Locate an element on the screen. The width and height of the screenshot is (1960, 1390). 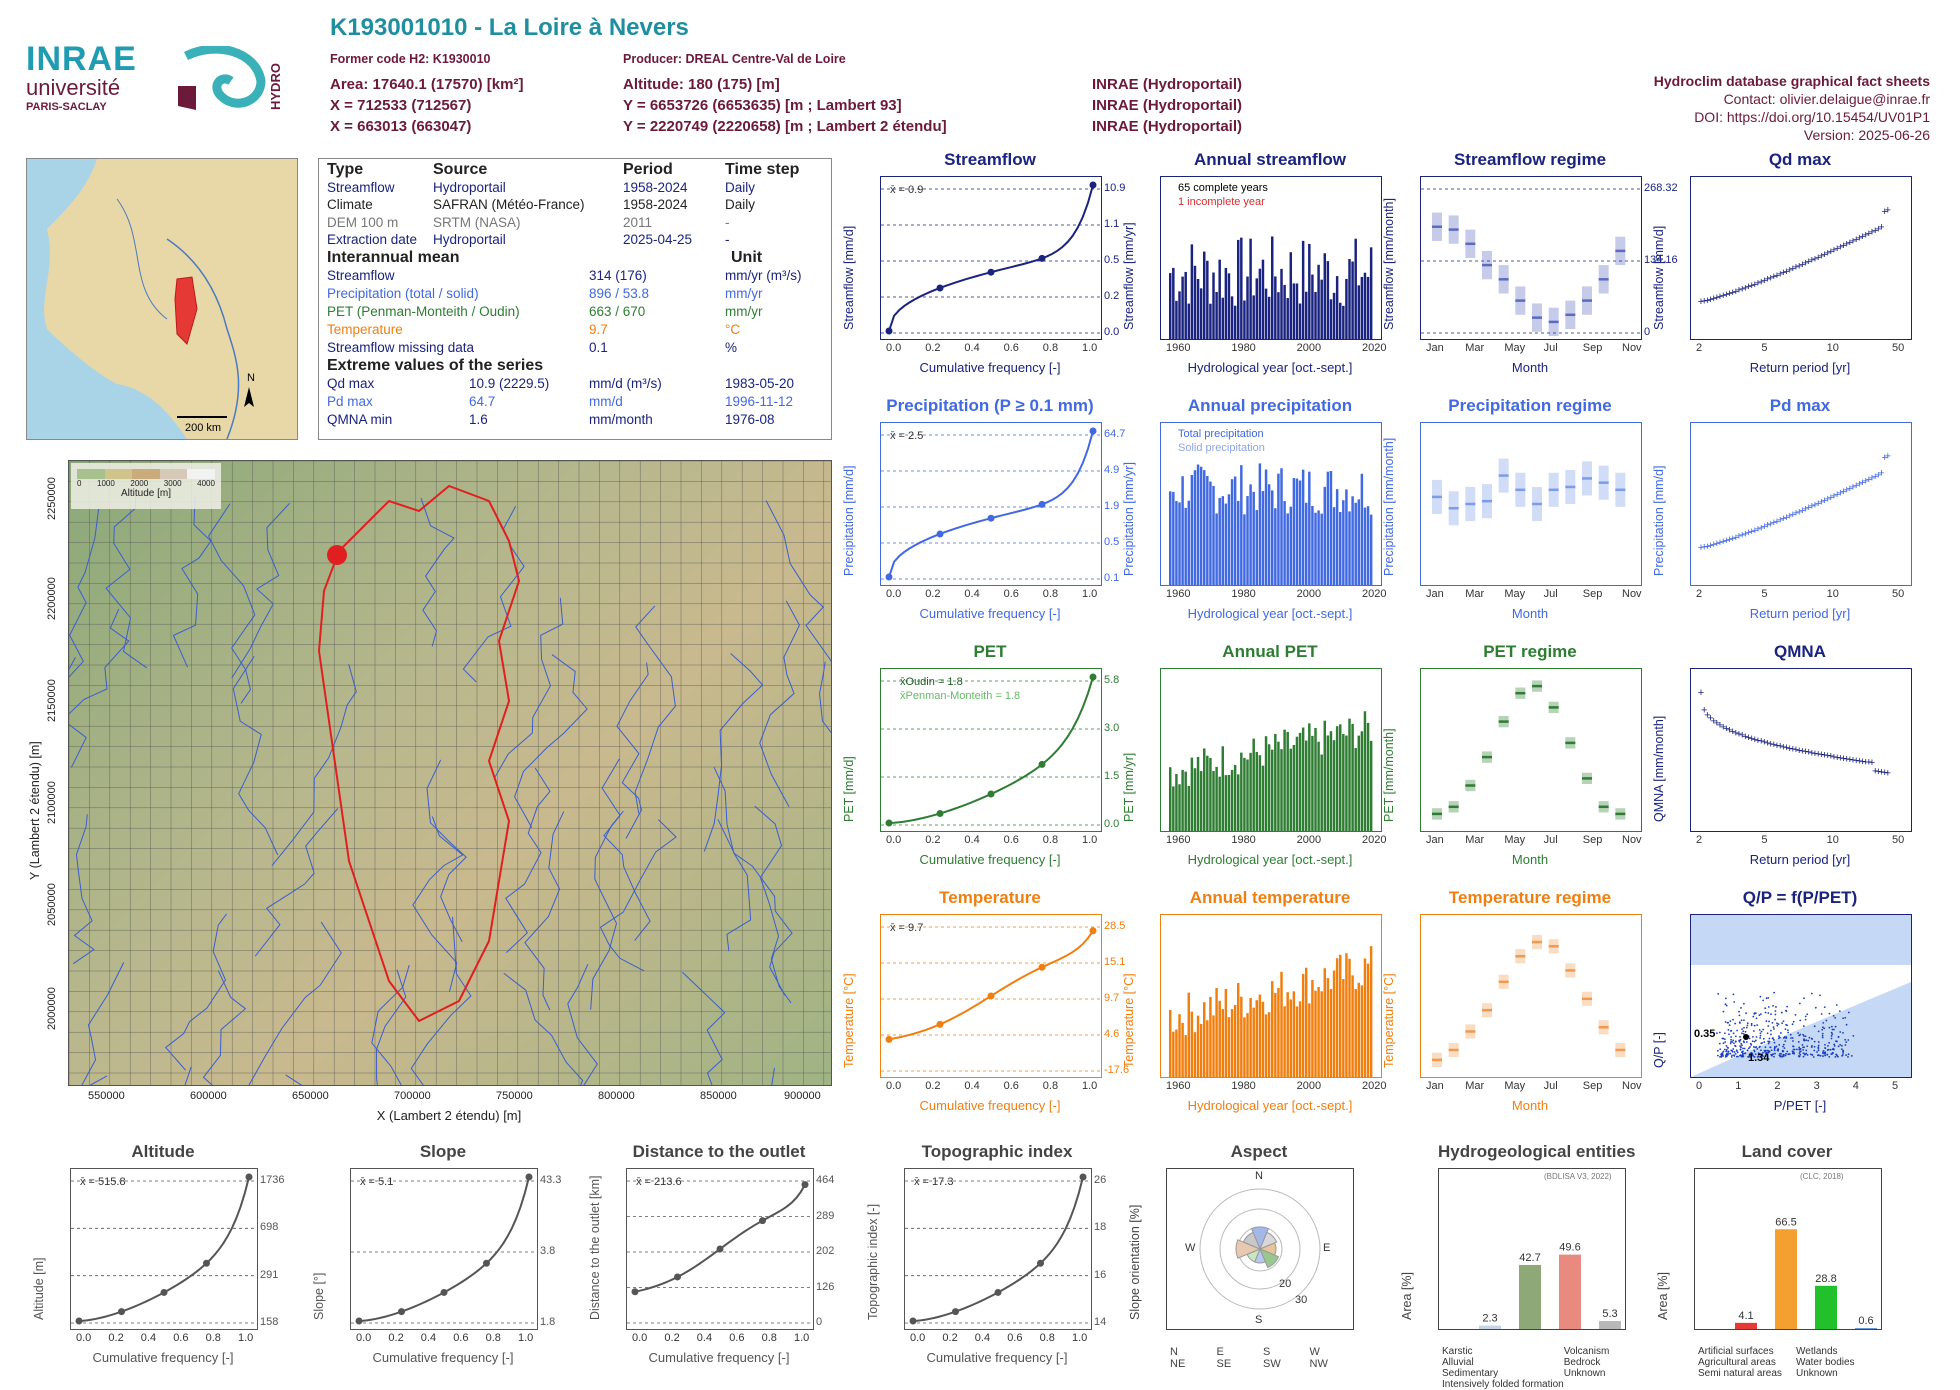
bar-value-label: 4.1 is located at coordinates (1745, 1316).